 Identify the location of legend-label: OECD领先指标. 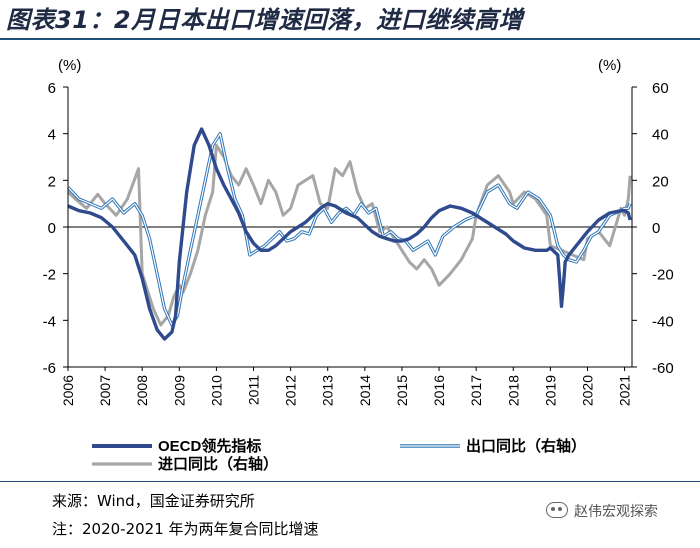
(209, 446).